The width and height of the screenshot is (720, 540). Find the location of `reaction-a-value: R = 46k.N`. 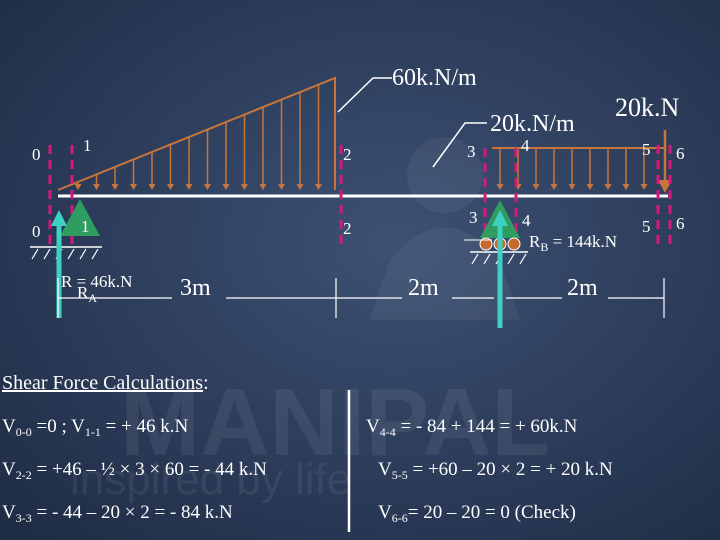

reaction-a-value: R = 46k.N is located at coordinates (97, 281).